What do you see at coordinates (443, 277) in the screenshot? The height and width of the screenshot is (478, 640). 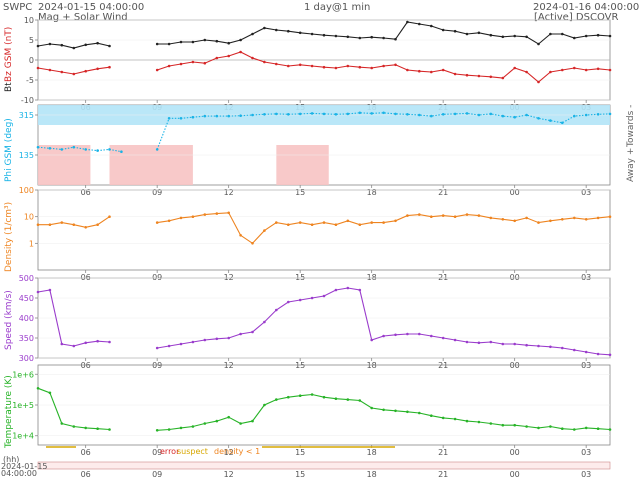 I see `xtick-label-2-5: 21` at bounding box center [443, 277].